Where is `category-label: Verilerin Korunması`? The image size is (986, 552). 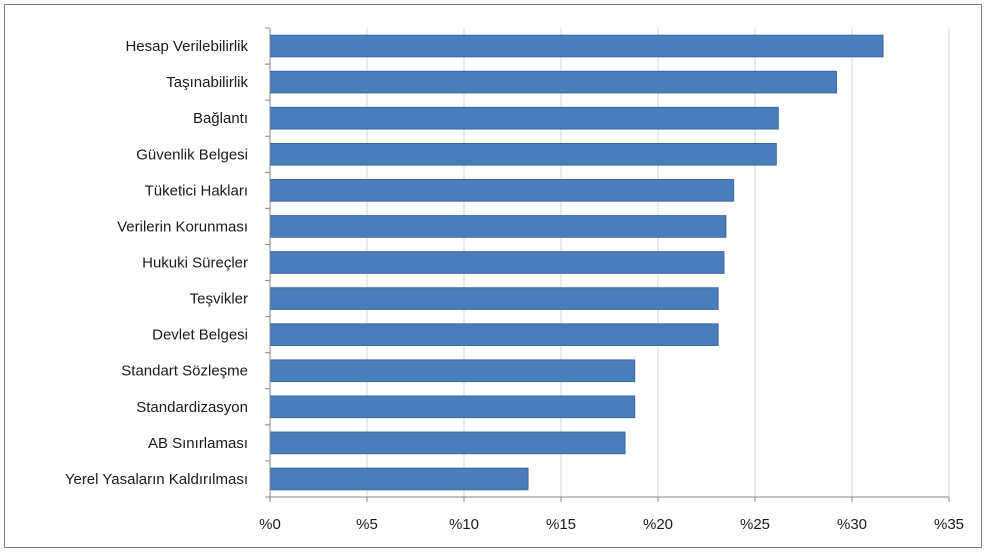
category-label: Verilerin Korunması is located at coordinates (182, 226).